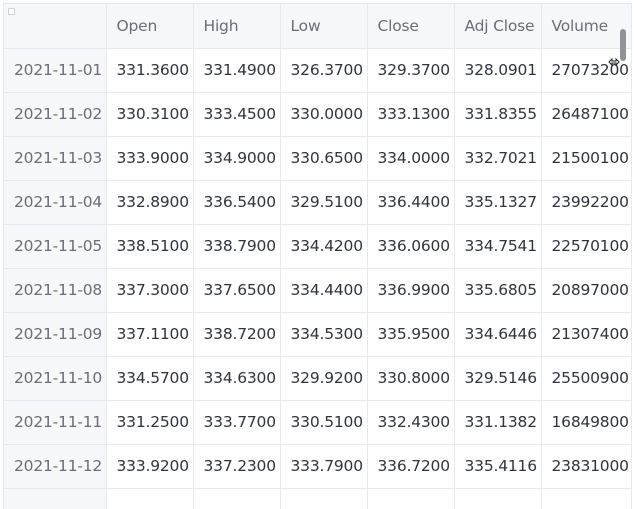 This screenshot has height=509, width=634. What do you see at coordinates (411, 70) in the screenshot?
I see `cell-close: 329.3700` at bounding box center [411, 70].